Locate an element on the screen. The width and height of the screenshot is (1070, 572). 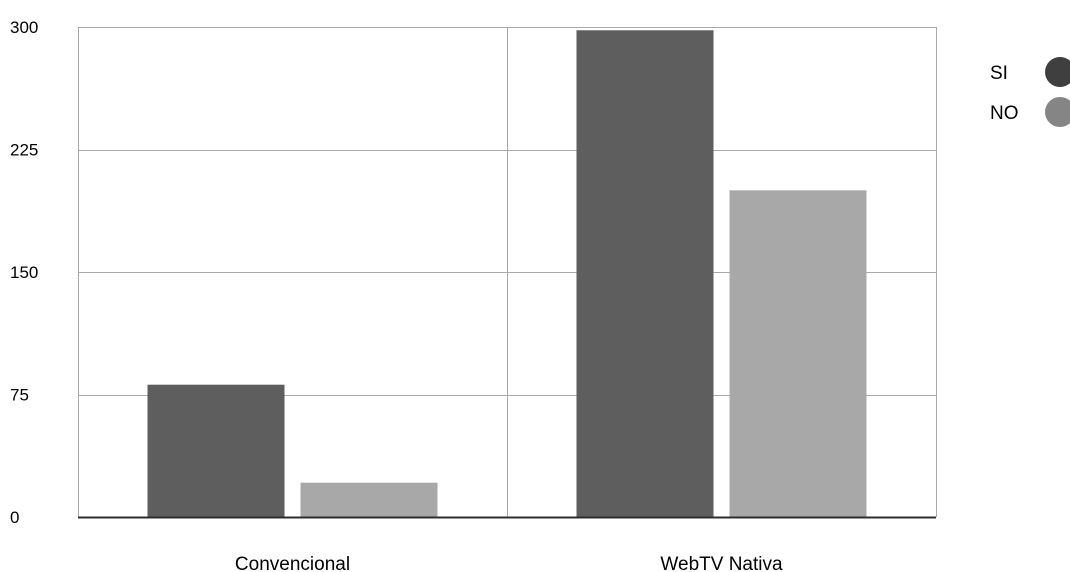
legend: SI NO is located at coordinates (1030, 92).